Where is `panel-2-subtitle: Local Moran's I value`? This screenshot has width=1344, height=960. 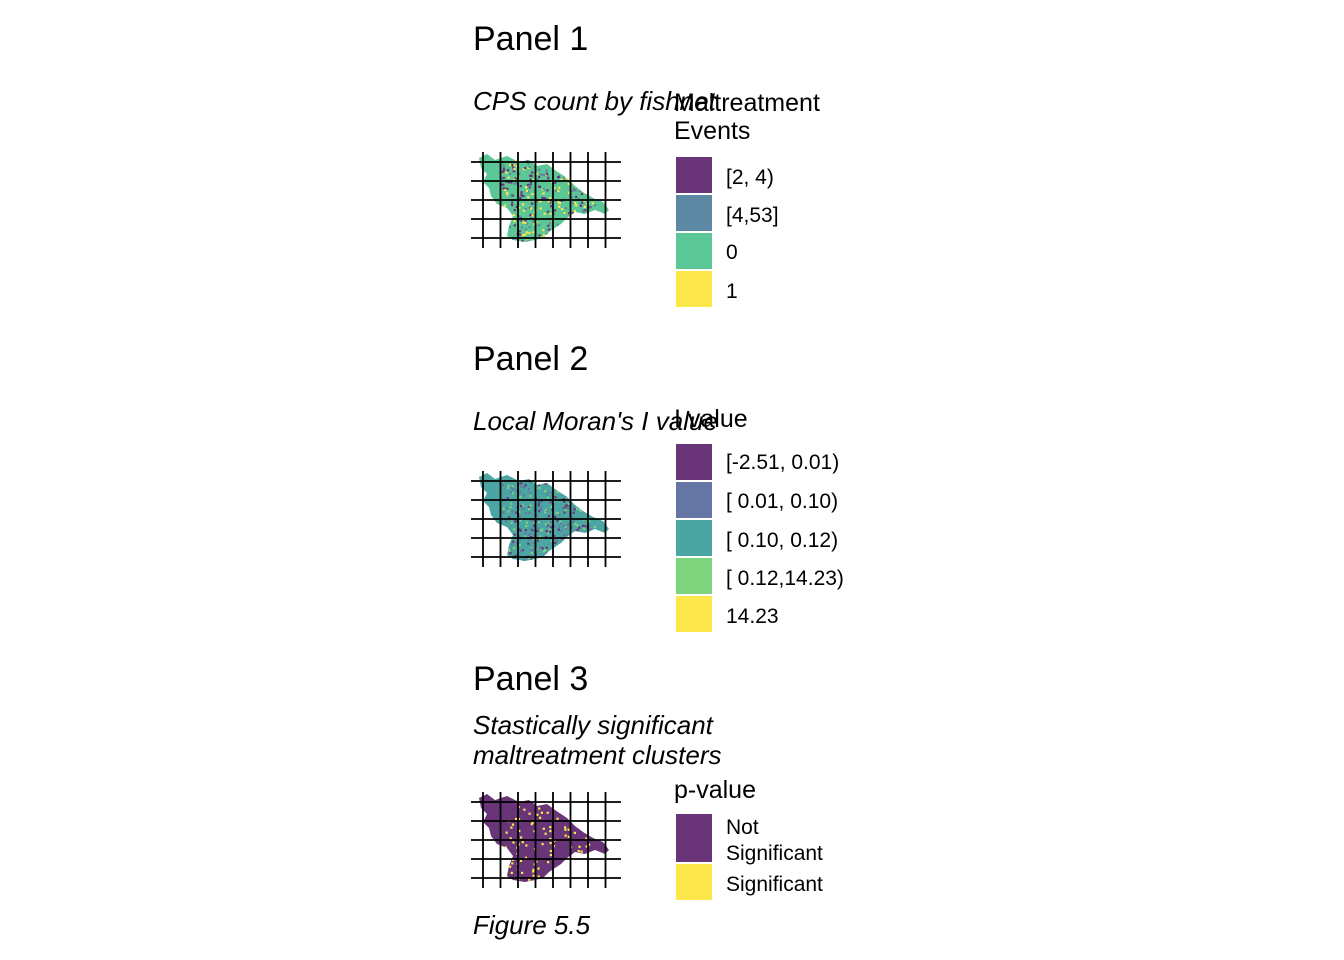
panel-2-subtitle: Local Moran's I value is located at coordinates (595, 421).